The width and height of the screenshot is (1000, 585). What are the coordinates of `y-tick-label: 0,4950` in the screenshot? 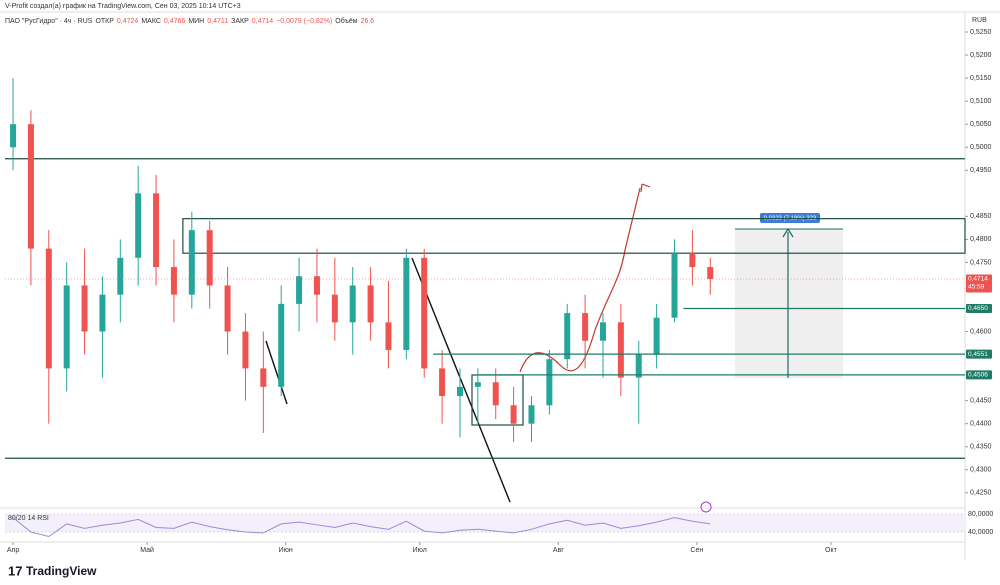 It's located at (981, 170).